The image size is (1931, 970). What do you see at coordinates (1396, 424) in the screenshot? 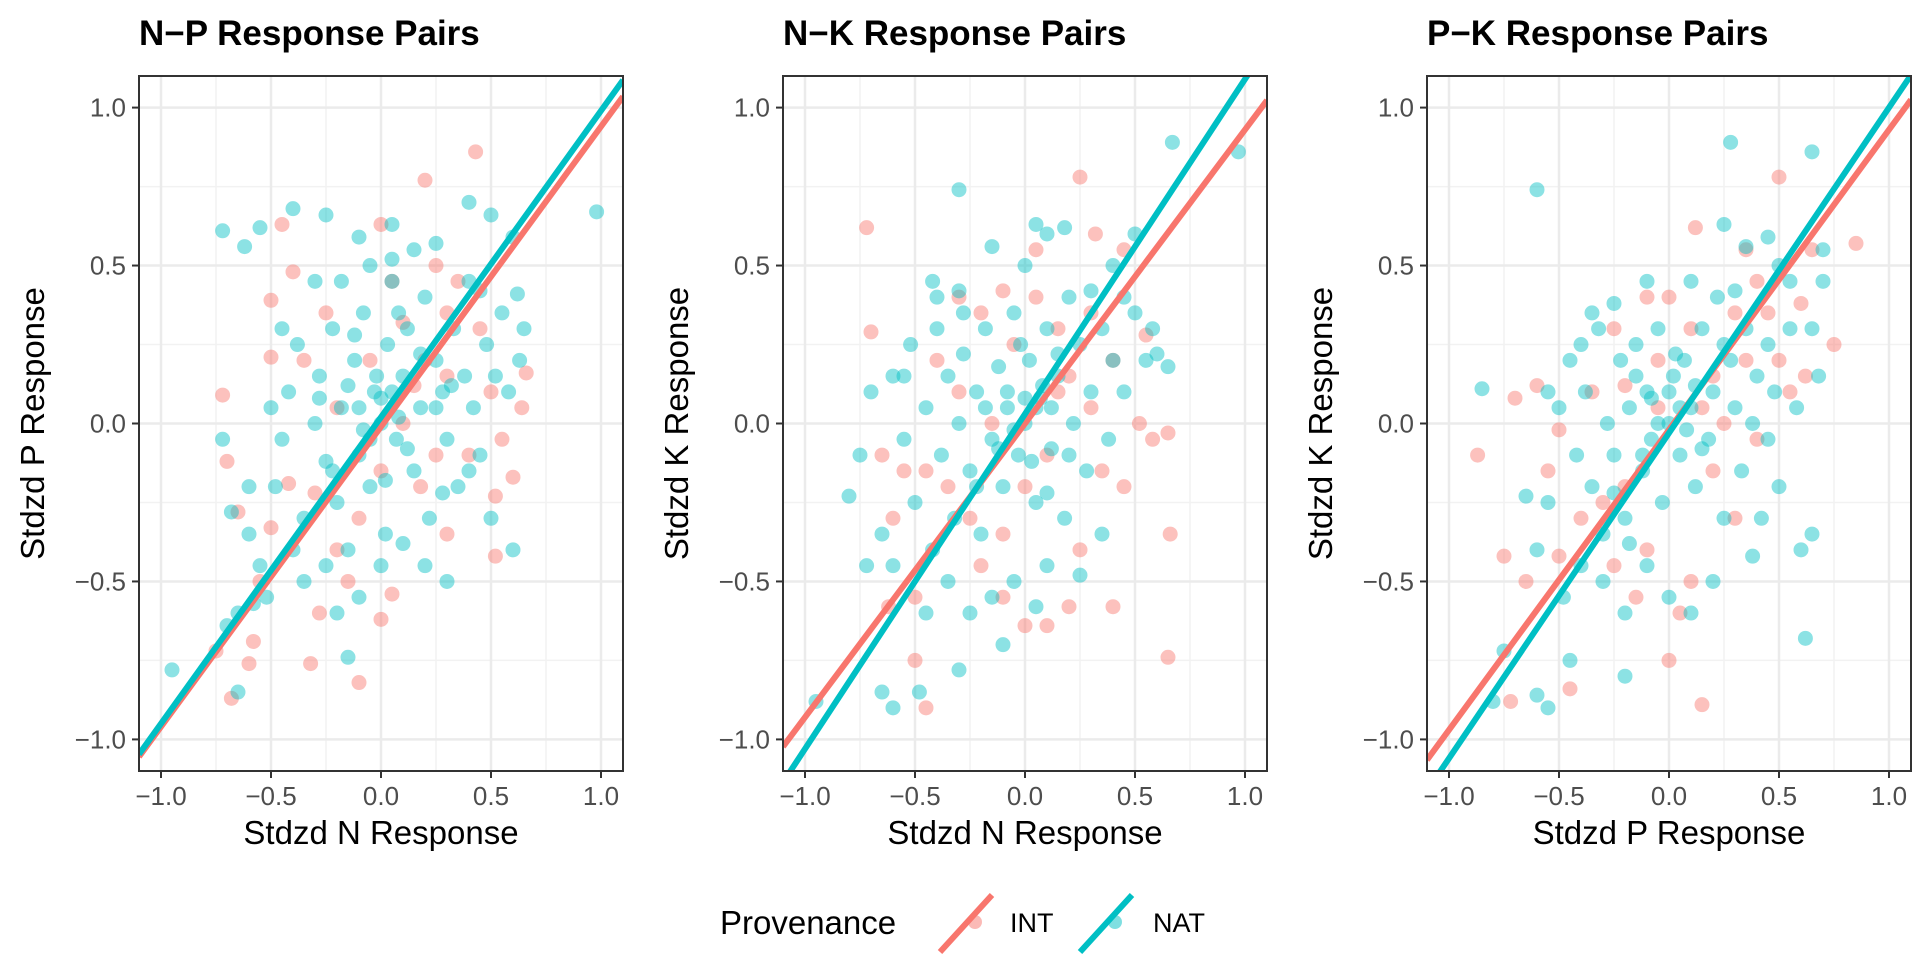
I see `panel-3-y-tick-label: 0.0` at bounding box center [1396, 424].